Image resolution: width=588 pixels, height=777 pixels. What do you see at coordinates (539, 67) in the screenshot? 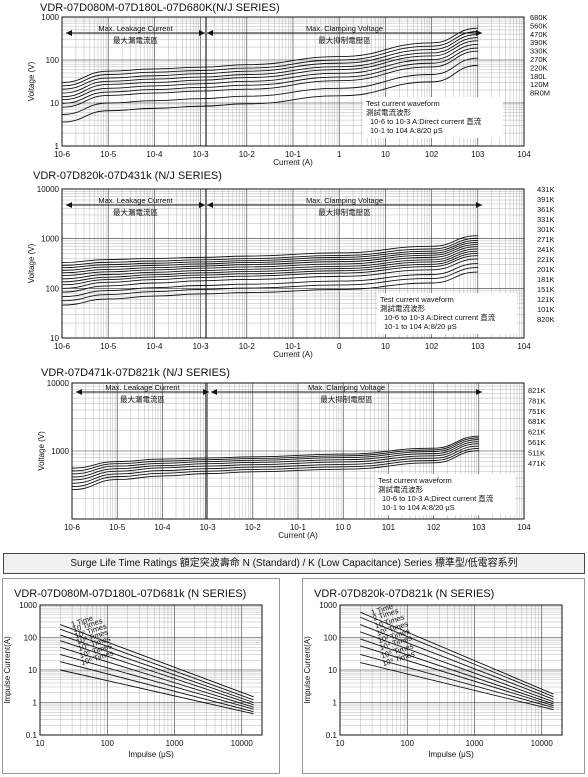
I see `series-label: 220K` at bounding box center [539, 67].